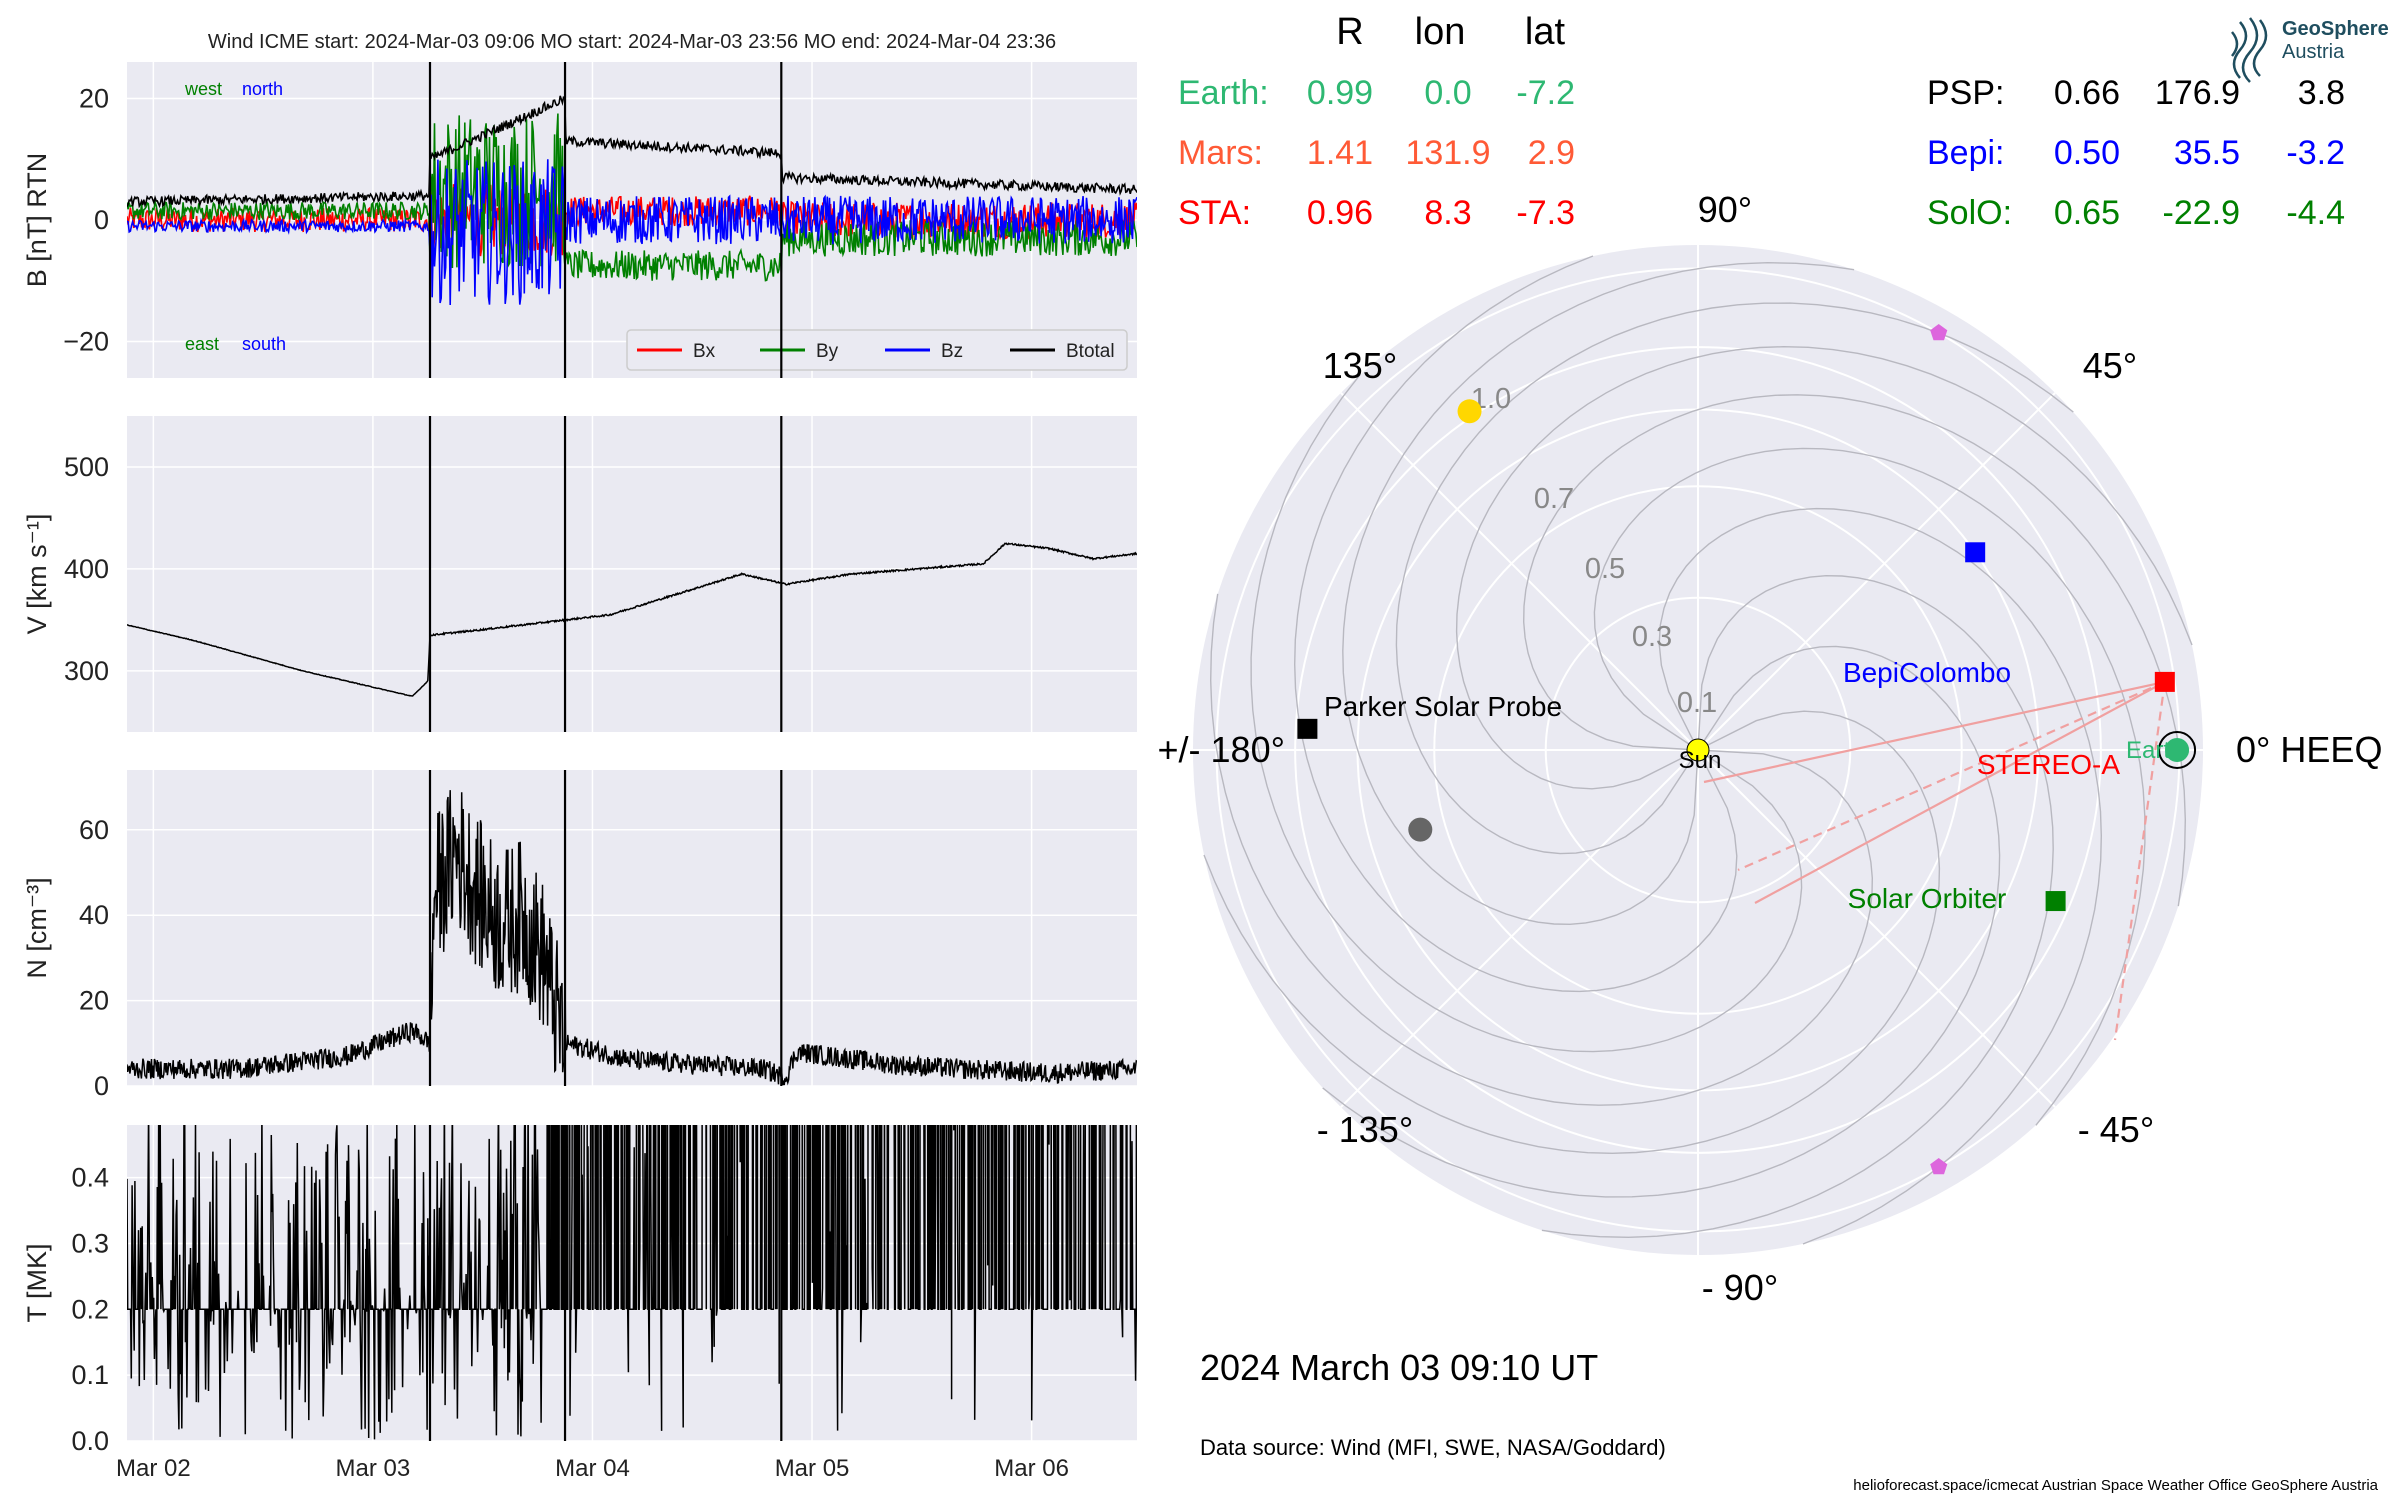  Describe the element at coordinates (632, 928) in the screenshot. I see `panel-background` at that location.